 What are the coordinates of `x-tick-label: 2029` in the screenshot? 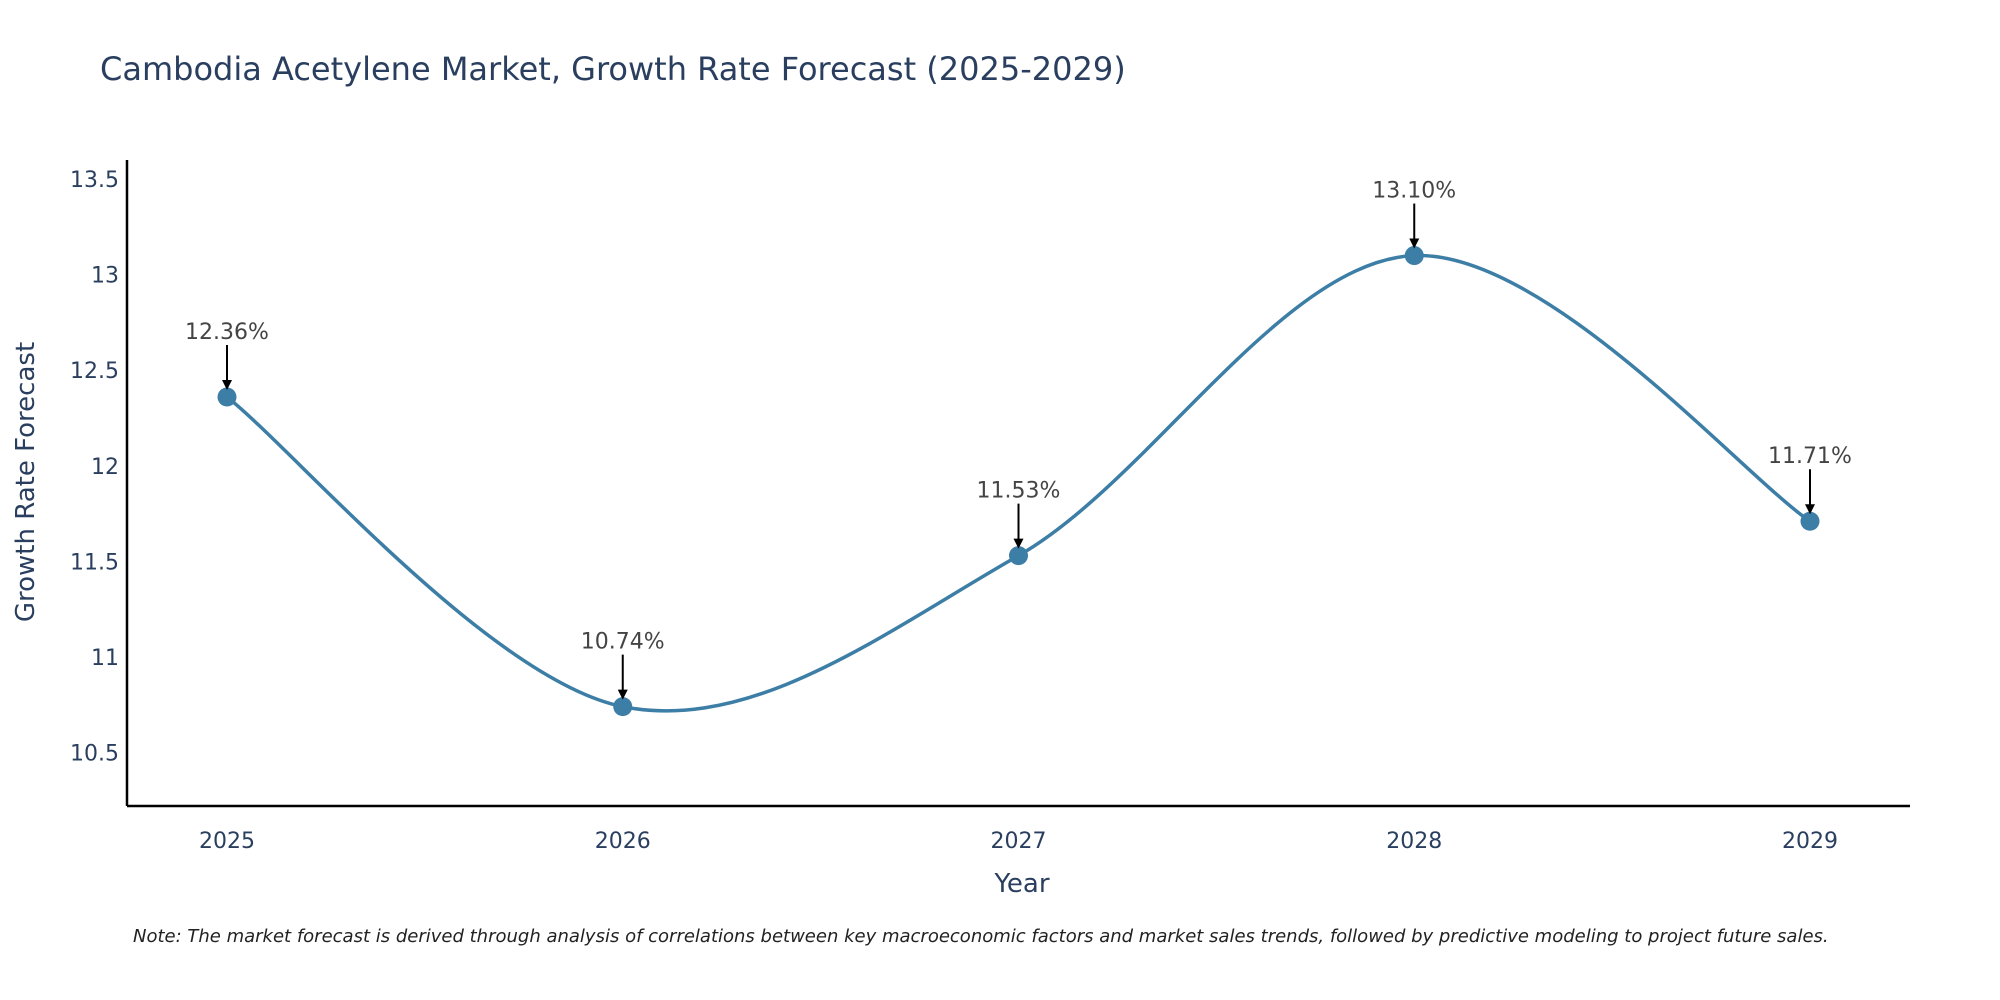 It's located at (1810, 841).